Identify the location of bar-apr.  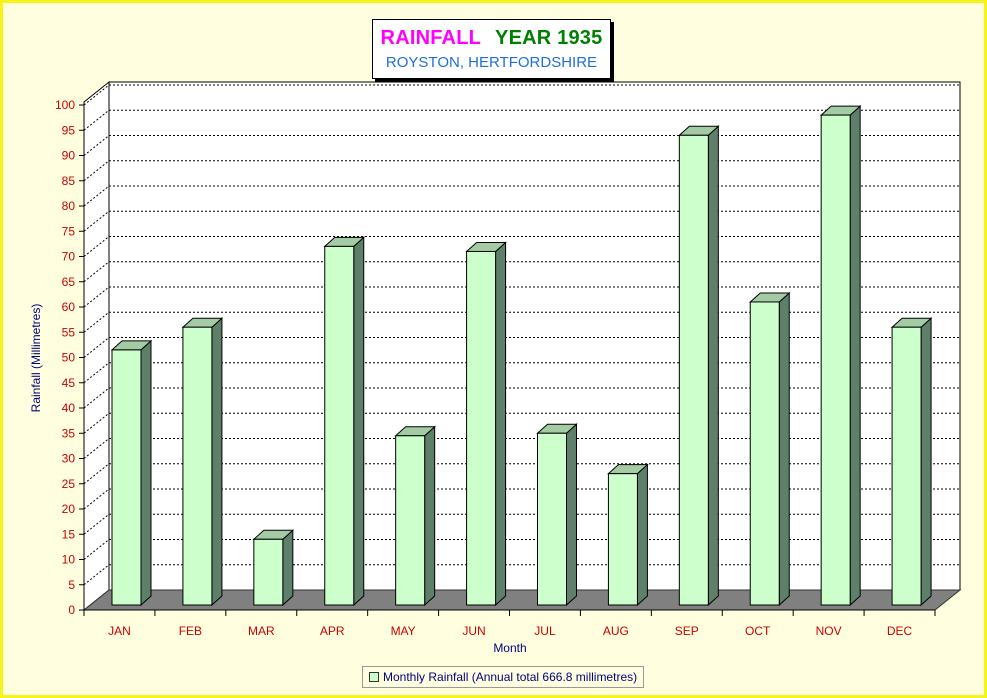
(344, 421).